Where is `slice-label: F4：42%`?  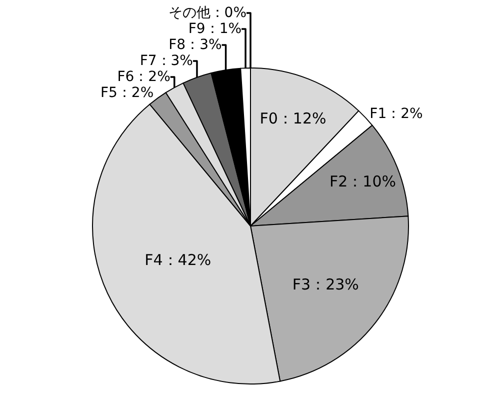
slice-label: F4：42% is located at coordinates (178, 260).